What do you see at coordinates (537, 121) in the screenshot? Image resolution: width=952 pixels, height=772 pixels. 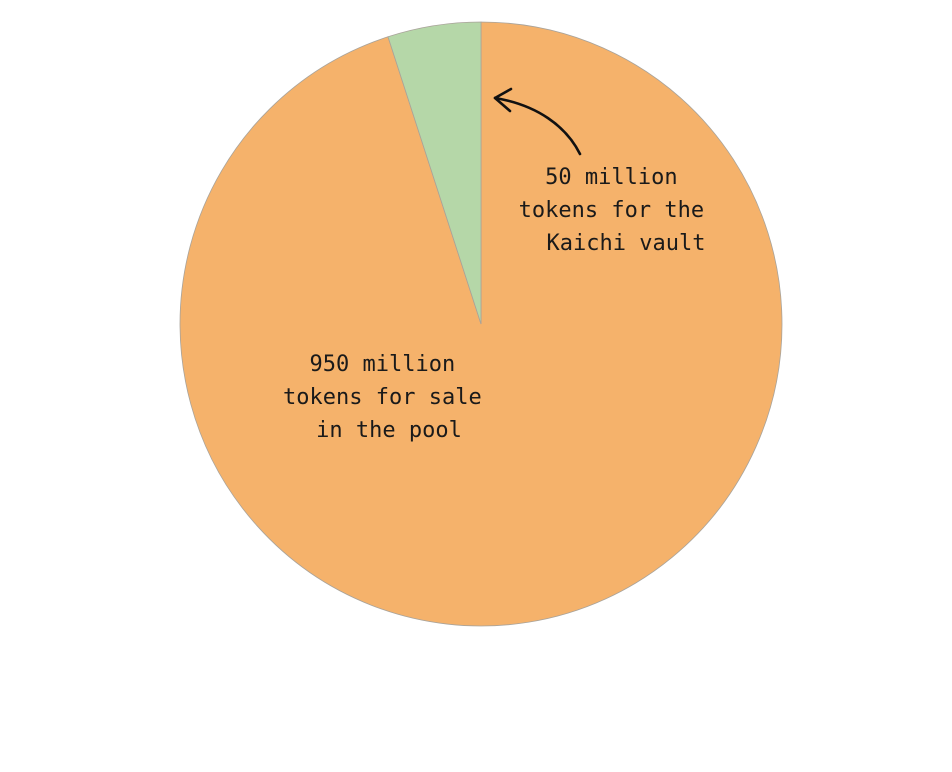 I see `curved-arrow-icon` at bounding box center [537, 121].